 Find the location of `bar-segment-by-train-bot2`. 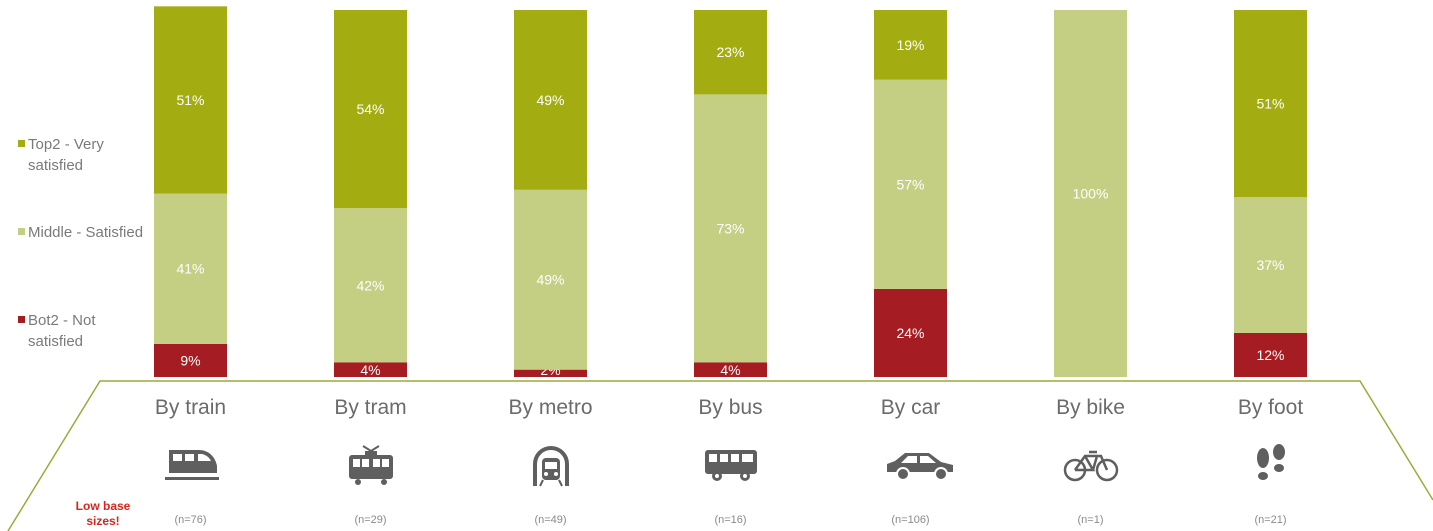

bar-segment-by-train-bot2 is located at coordinates (190, 360).